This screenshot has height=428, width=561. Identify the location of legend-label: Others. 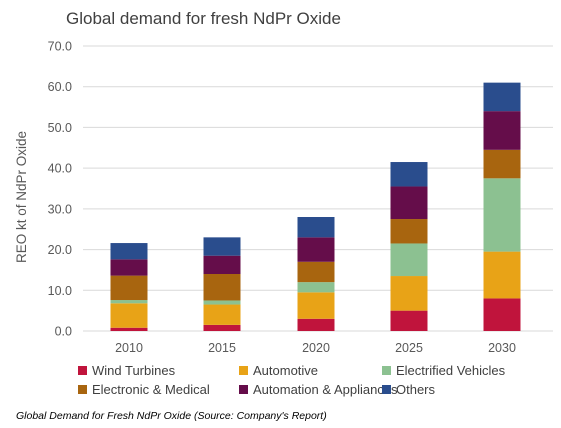
(416, 389).